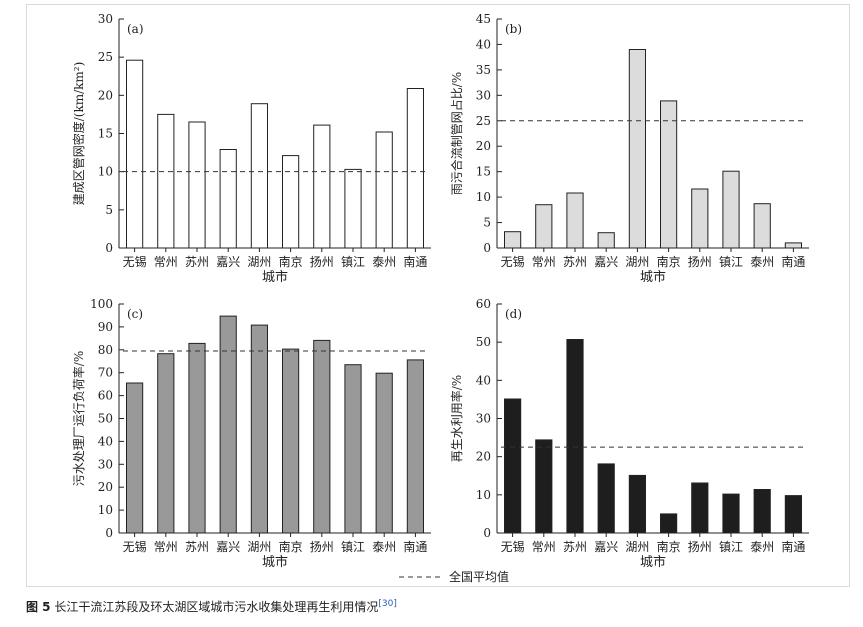 Image resolution: width=863 pixels, height=627 pixels. Describe the element at coordinates (456, 133) in the screenshot. I see `y-axis-label: 雨污合流制管网占比/%` at that location.